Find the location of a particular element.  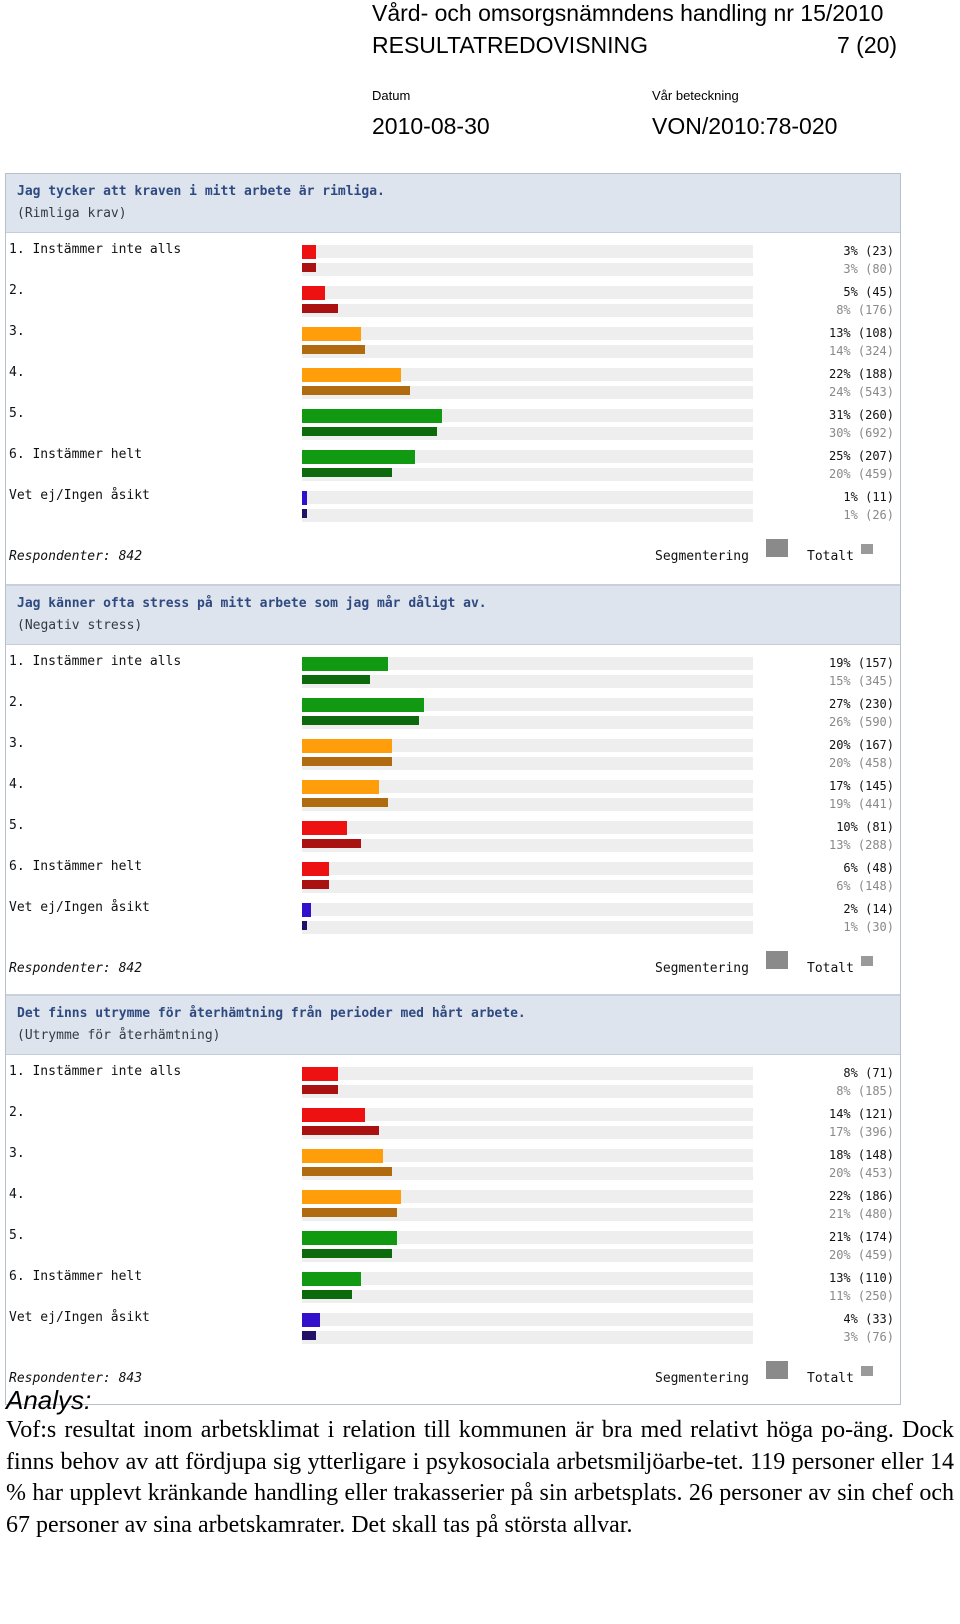

segment-value-label: 2% (14) is located at coordinates (868, 909).